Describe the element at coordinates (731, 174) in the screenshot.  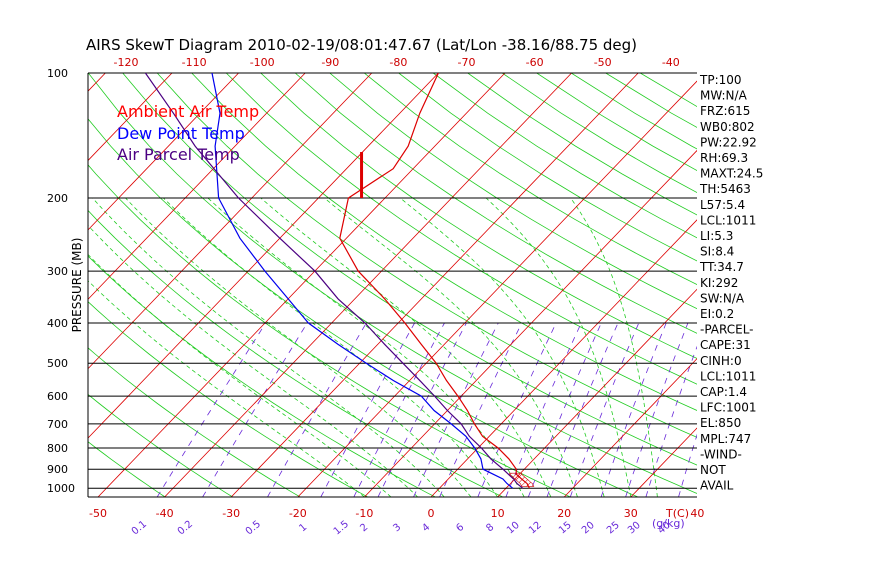
I see `index-entry: MAXT:24.5` at that location.